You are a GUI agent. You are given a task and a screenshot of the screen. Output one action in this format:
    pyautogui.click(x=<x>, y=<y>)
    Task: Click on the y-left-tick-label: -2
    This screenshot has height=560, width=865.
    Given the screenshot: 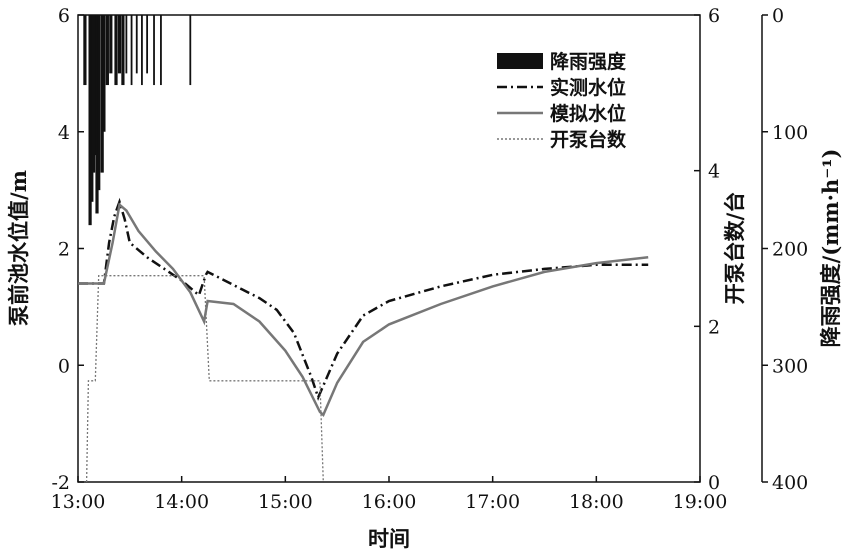 What is the action you would take?
    pyautogui.click(x=60, y=483)
    